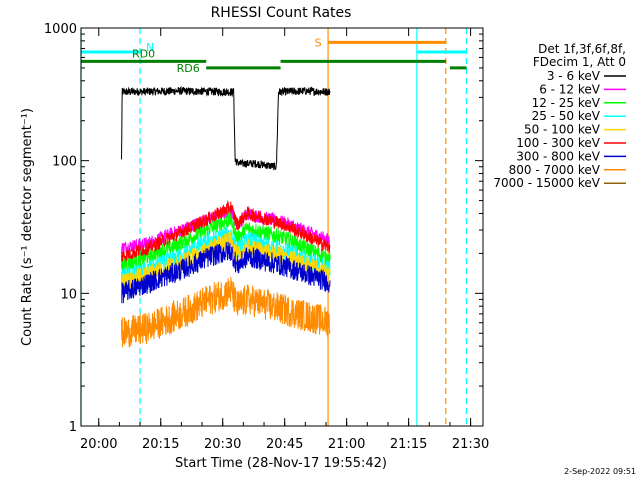 The width and height of the screenshot is (640, 484). What do you see at coordinates (222, 444) in the screenshot?
I see `x-tick-label: 20:30` at bounding box center [222, 444].